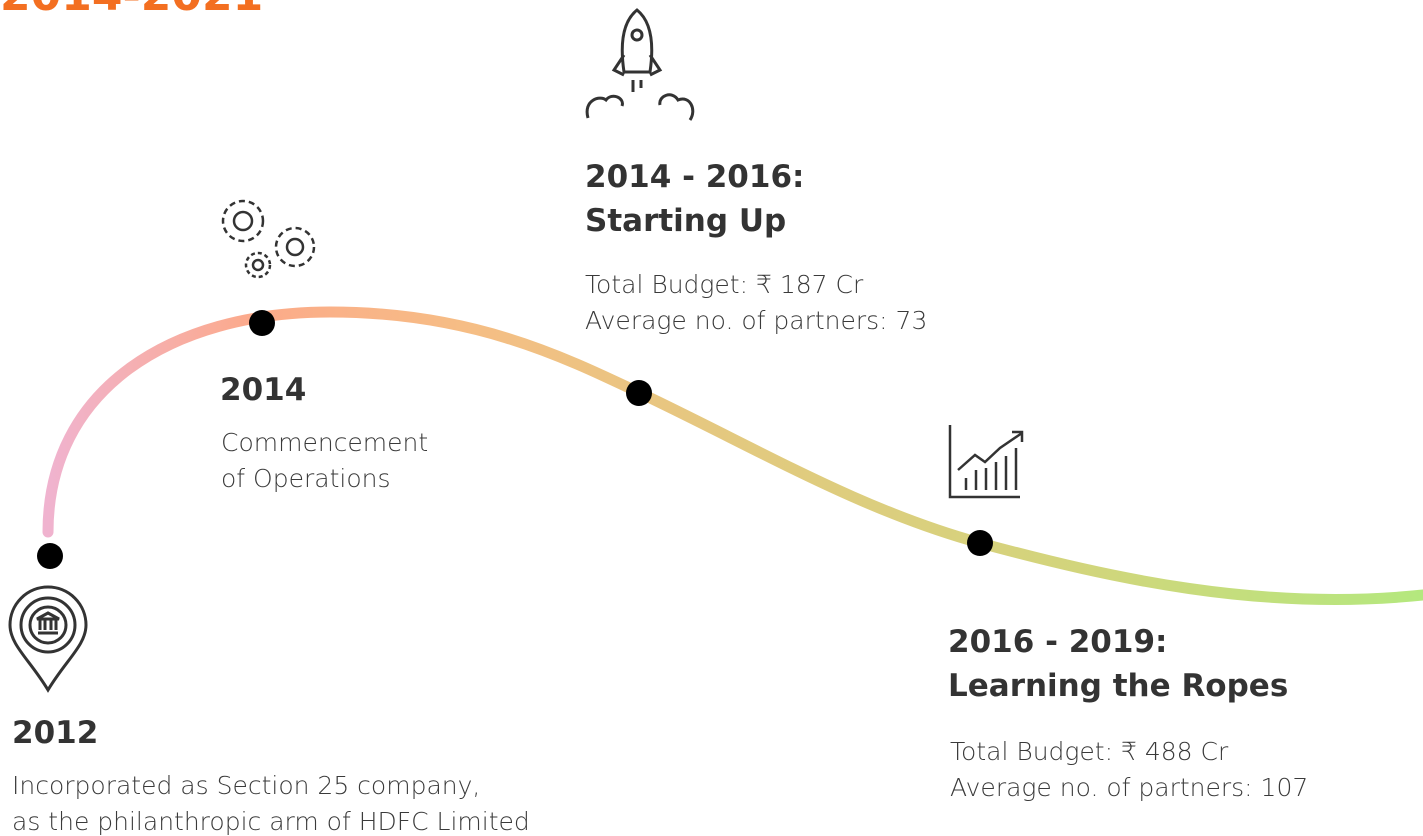 Image resolution: width=1423 pixels, height=836 pixels. I want to click on pin-icon, so click(48, 639).